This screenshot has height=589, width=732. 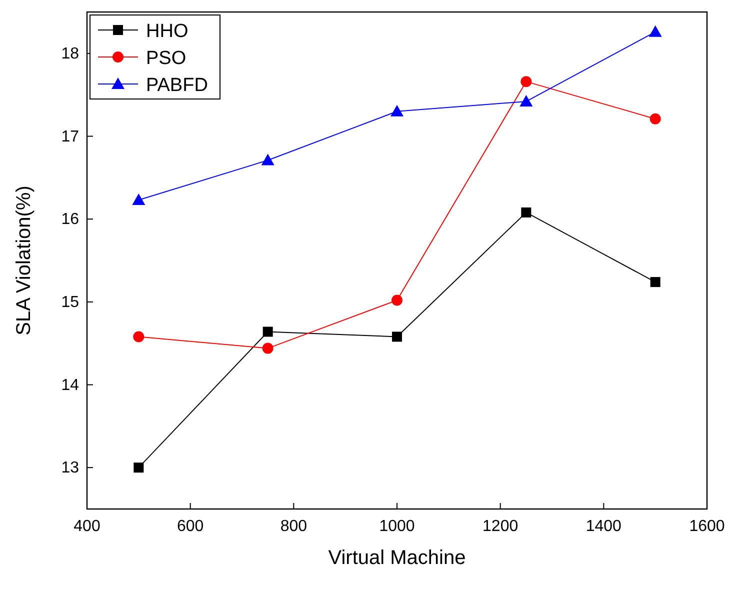 What do you see at coordinates (70, 219) in the screenshot?
I see `y-tick-label: 16` at bounding box center [70, 219].